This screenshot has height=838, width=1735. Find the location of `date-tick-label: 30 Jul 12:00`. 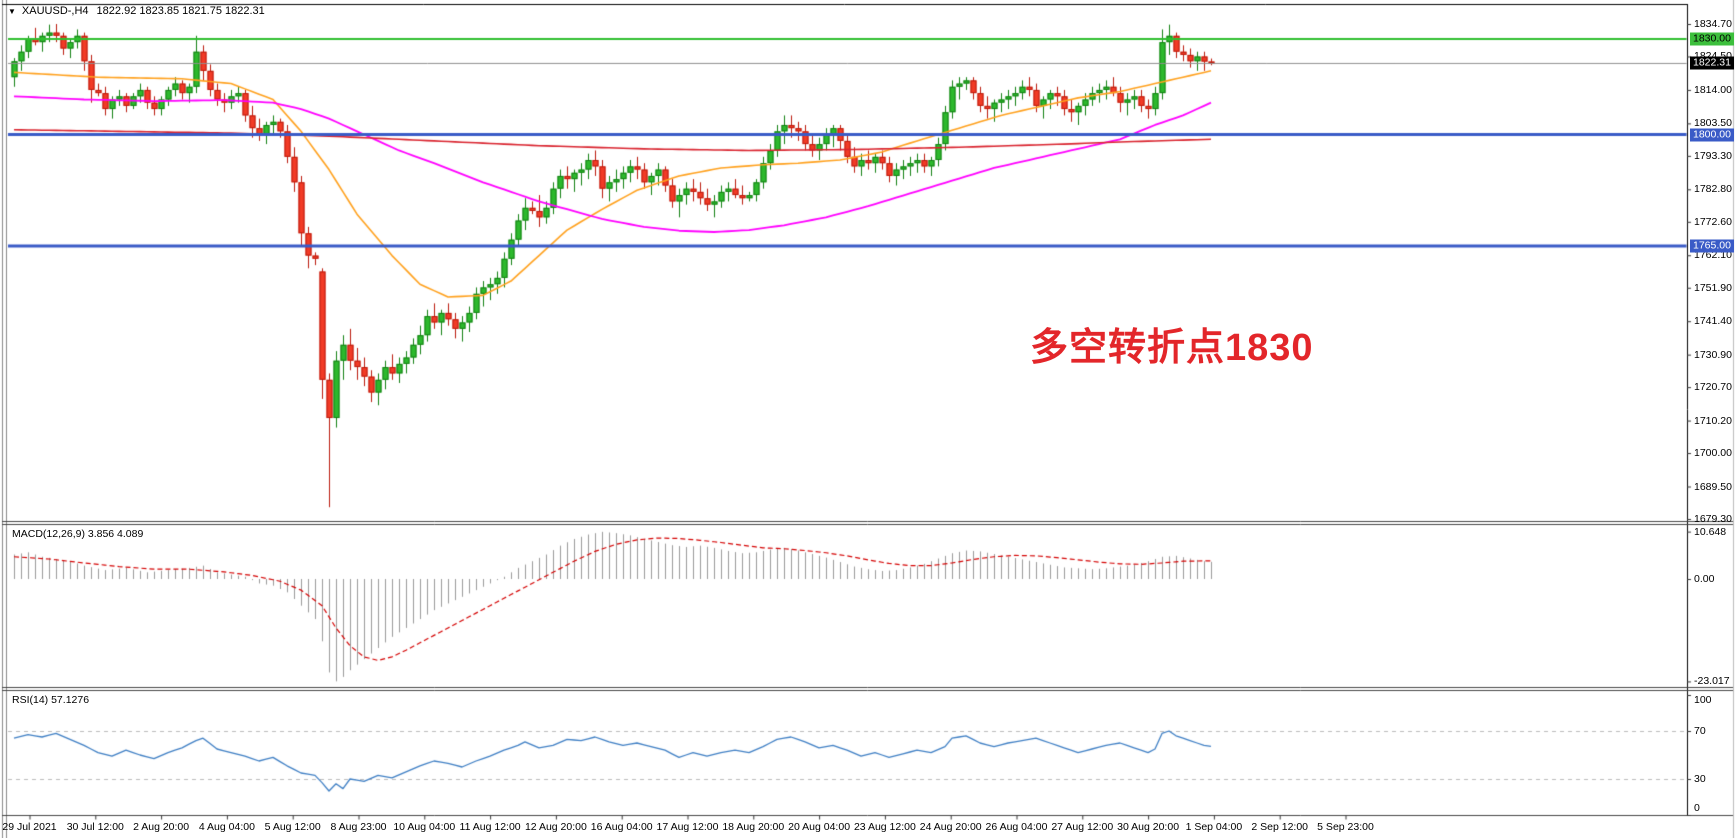

date-tick-label: 30 Jul 12:00 is located at coordinates (95, 827).